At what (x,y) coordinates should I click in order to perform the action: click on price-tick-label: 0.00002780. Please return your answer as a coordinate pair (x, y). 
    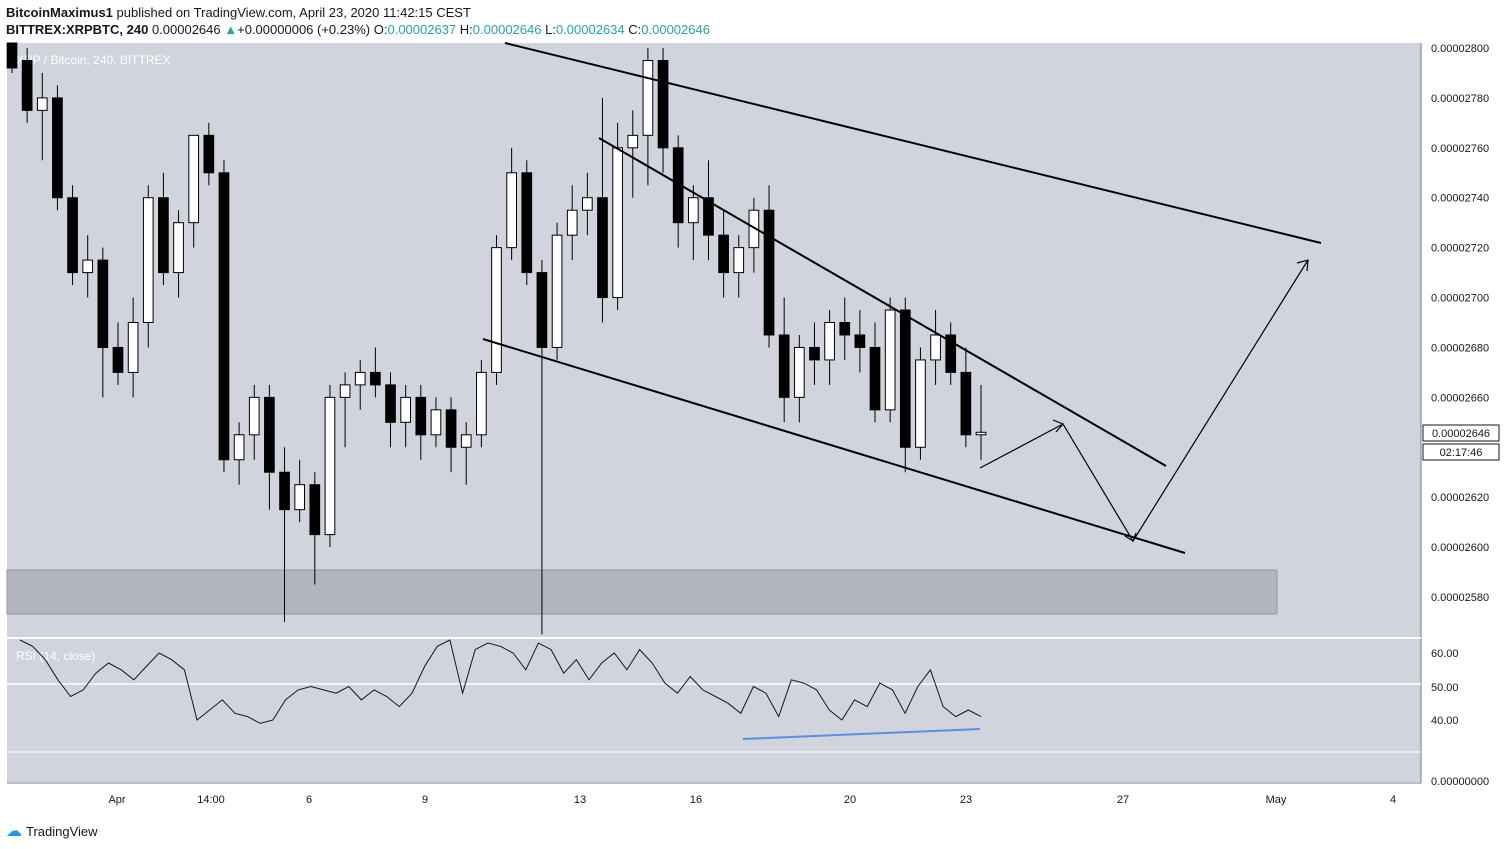
    Looking at the image, I should click on (1460, 99).